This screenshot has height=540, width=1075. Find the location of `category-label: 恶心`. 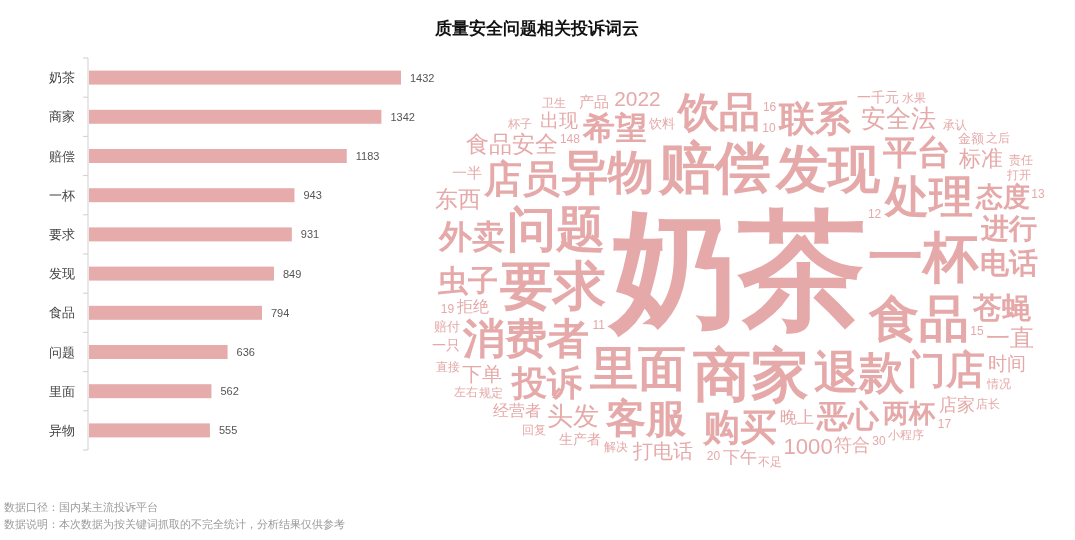

category-label: 恶心 is located at coordinates (847, 416).